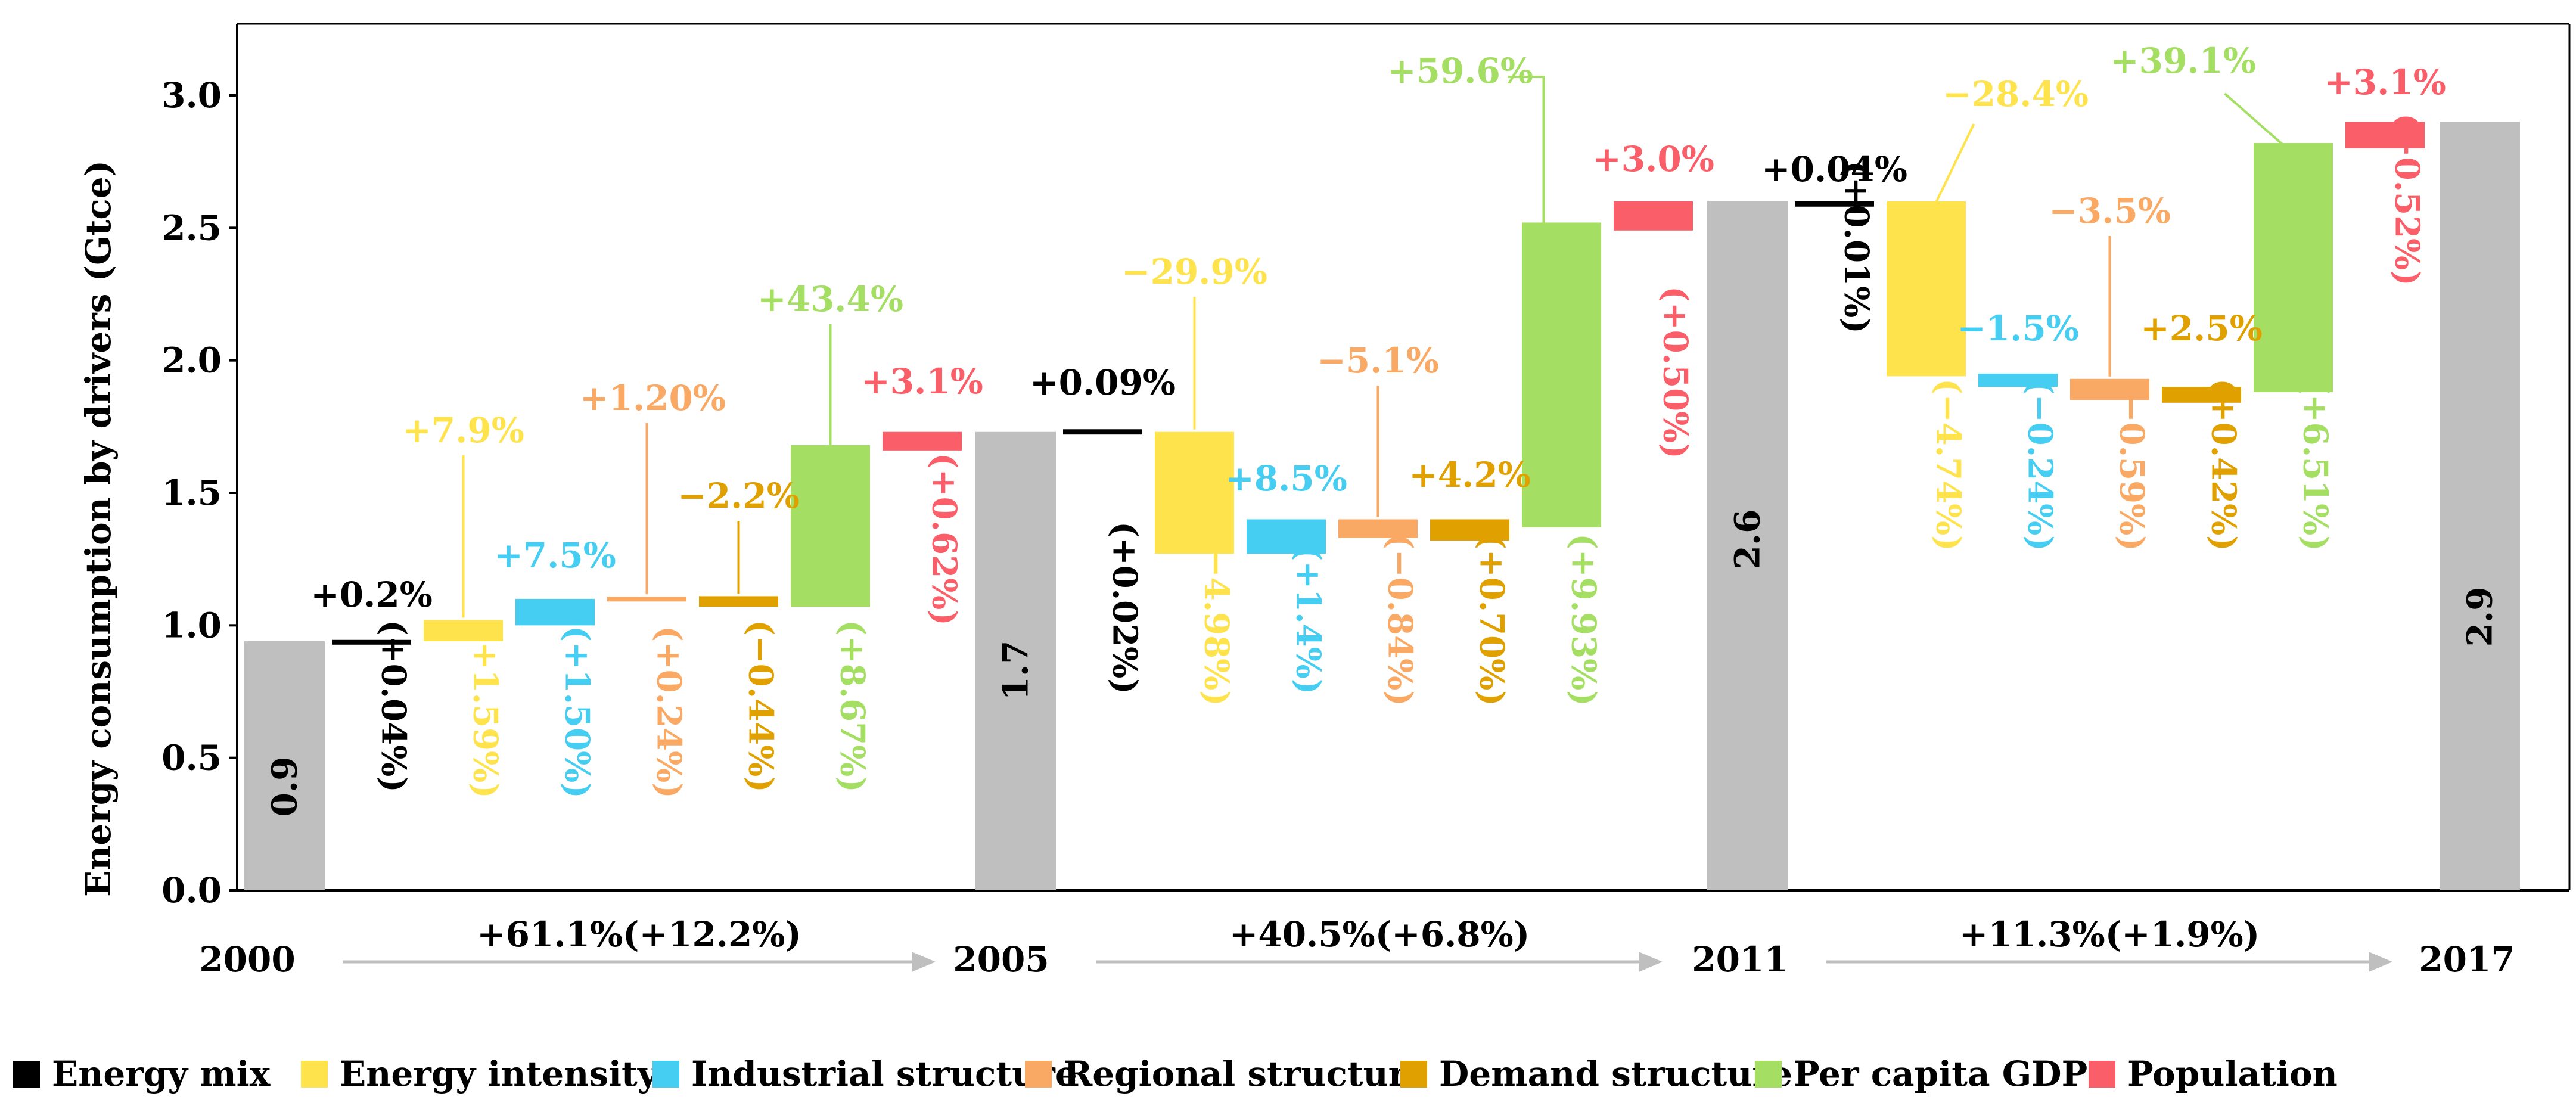 The width and height of the screenshot is (2576, 1115). Describe the element at coordinates (2109, 935) in the screenshot. I see `period-change-label: +11.3%(+1.9%)` at that location.